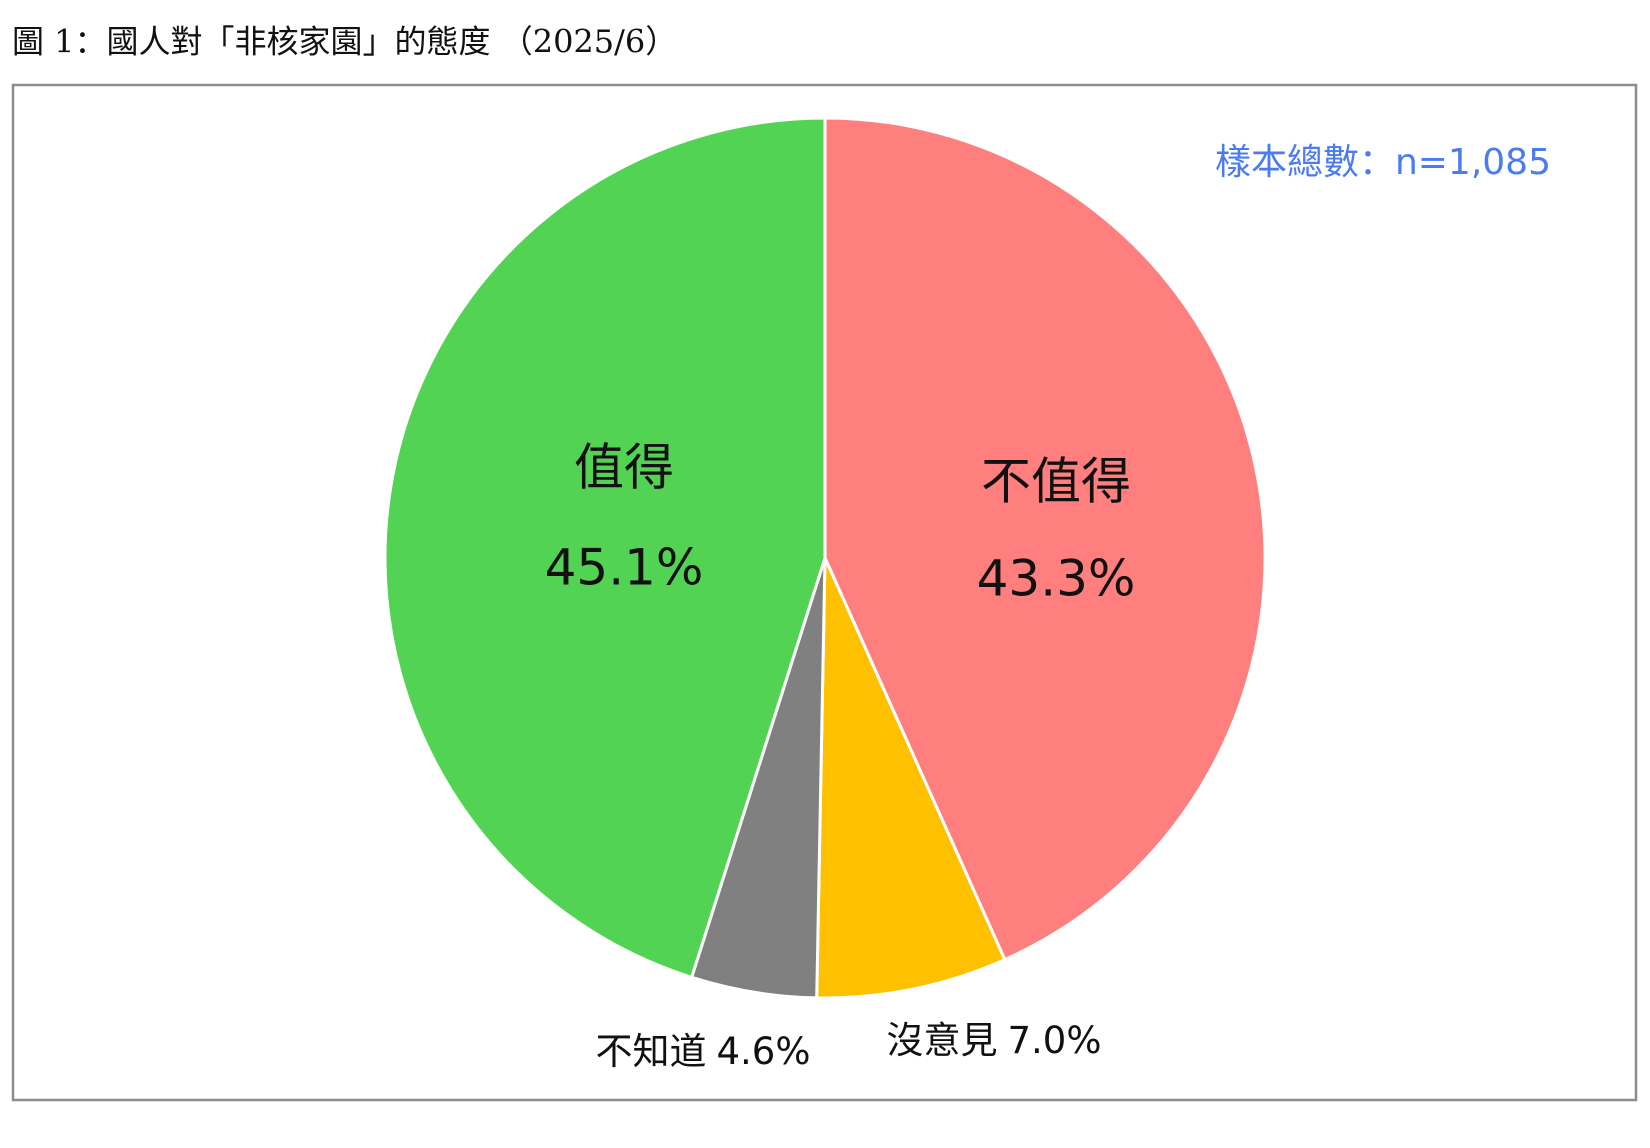 The image size is (1650, 1148). Describe the element at coordinates (624, 468) in the screenshot. I see `slice-label: 值得` at that location.